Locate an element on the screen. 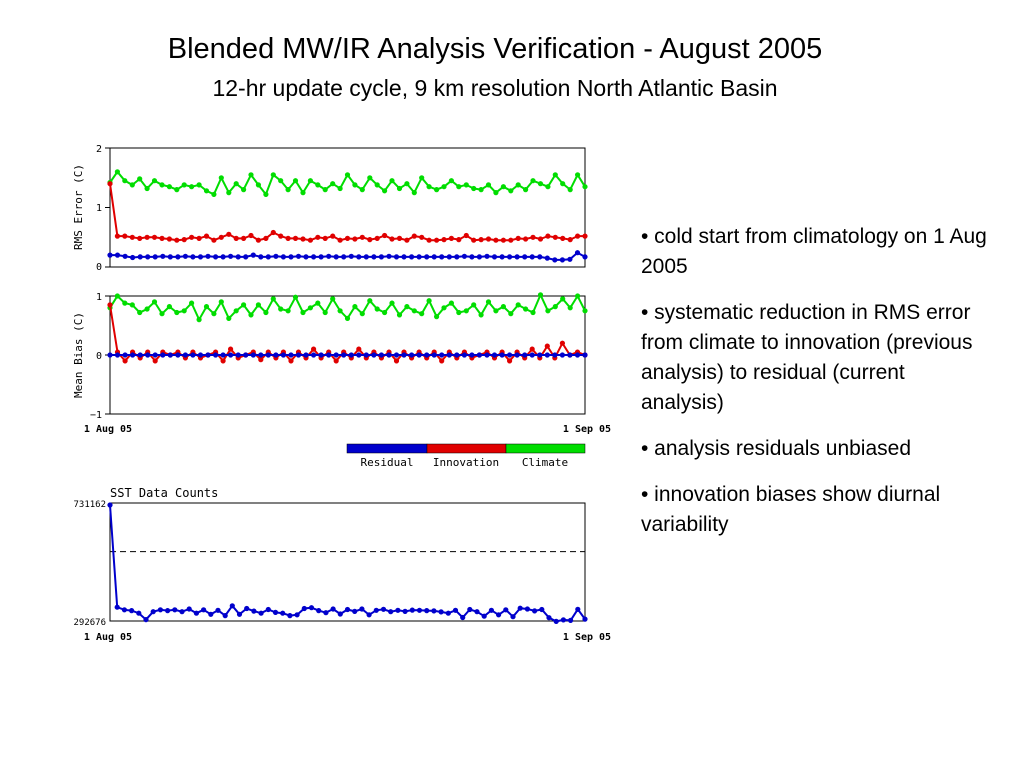 The image size is (1024, 768). bias-series-group is located at coordinates (347, 328).